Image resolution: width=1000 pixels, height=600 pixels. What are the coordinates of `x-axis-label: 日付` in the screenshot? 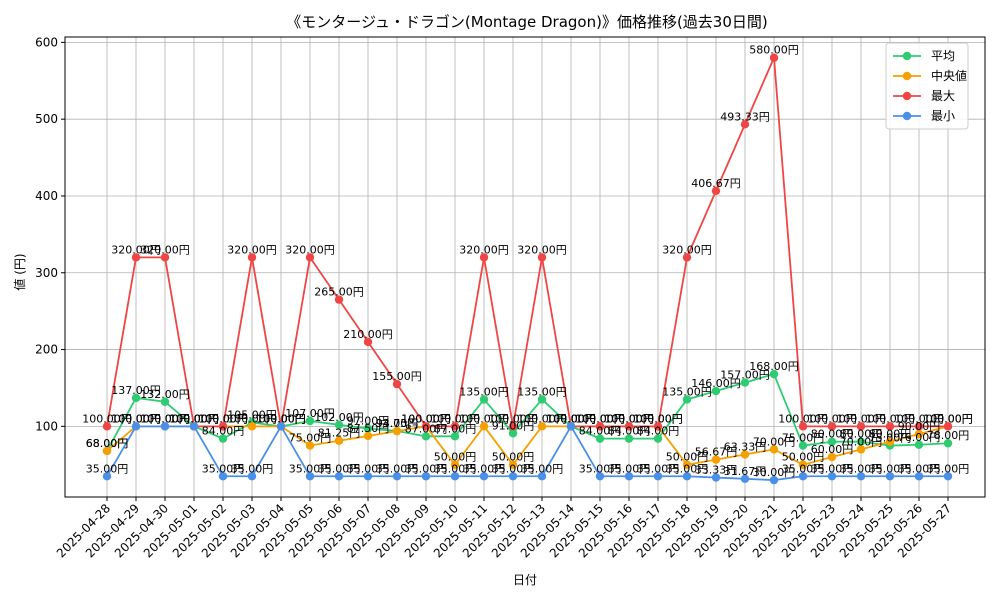 It's located at (525, 580).